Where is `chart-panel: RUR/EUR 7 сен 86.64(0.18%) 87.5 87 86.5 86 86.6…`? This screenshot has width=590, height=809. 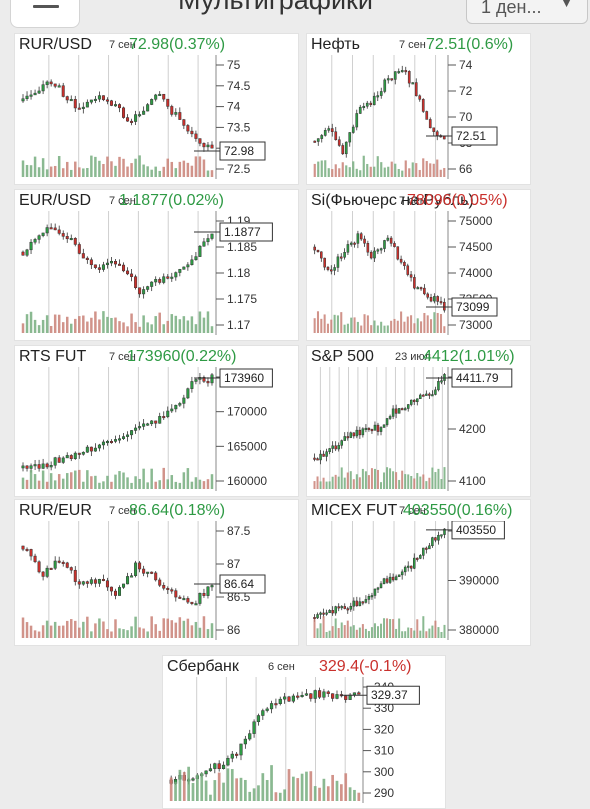 chart-panel: RUR/EUR 7 сен 86.64(0.18%) 87.5 87 86.5 86 86.6… is located at coordinates (156, 572).